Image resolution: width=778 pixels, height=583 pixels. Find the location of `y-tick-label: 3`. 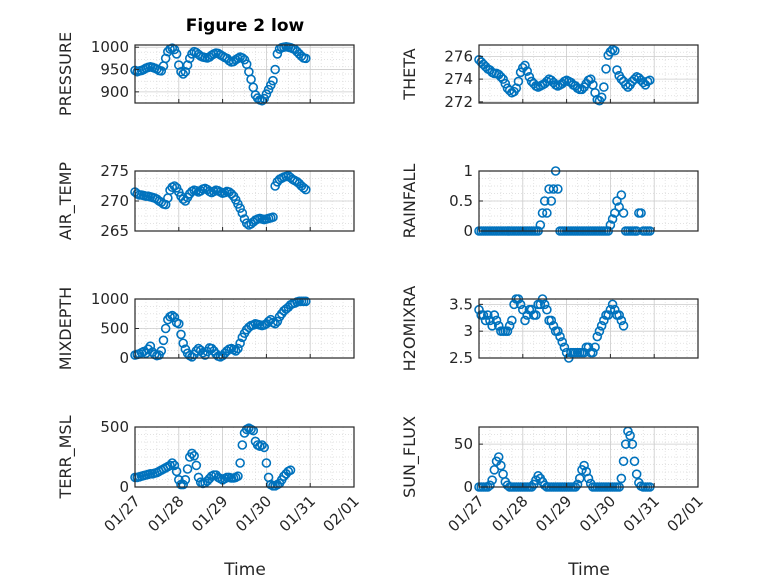

y-tick-label: 3 is located at coordinates (468, 331).